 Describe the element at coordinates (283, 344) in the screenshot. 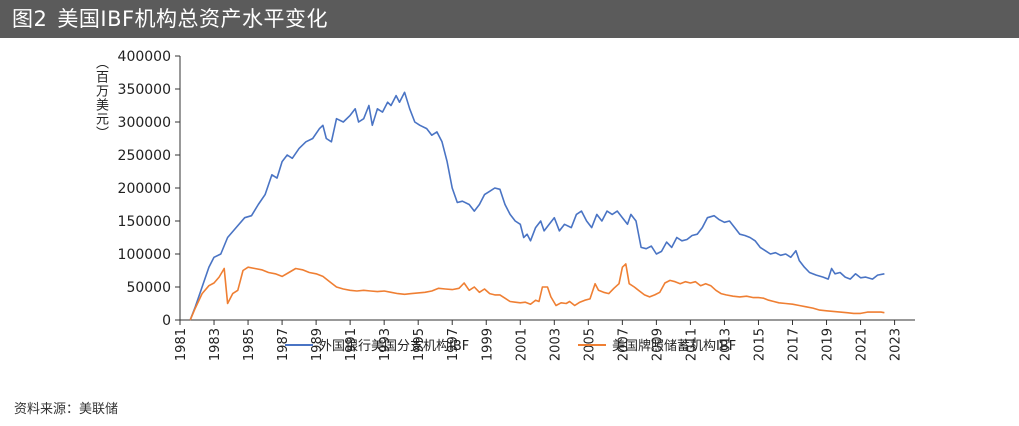

I see `x-tick-label: 1987` at that location.